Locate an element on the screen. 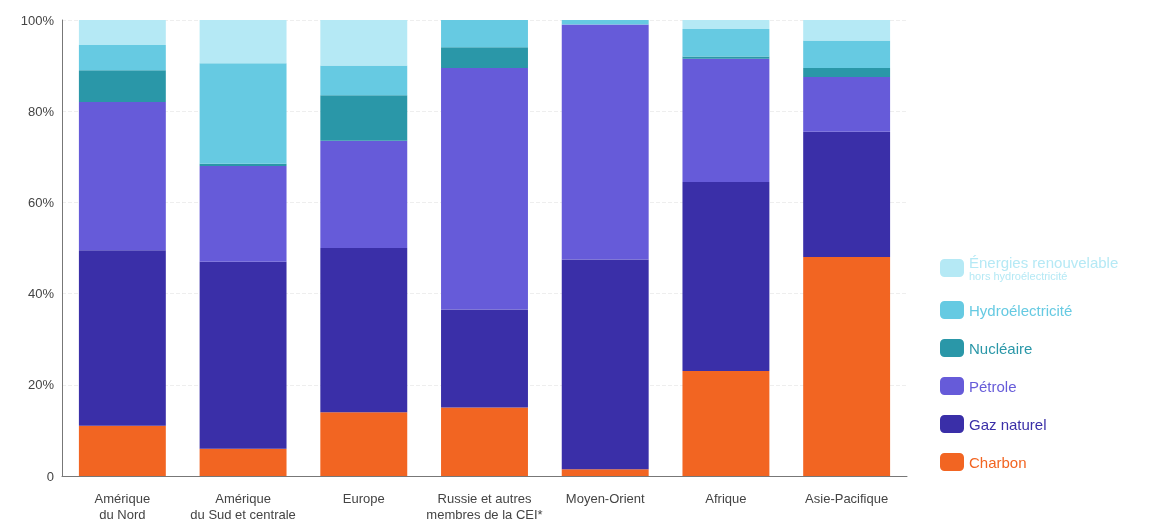  x-tick-label: Amérique du Nord is located at coordinates (122, 506).